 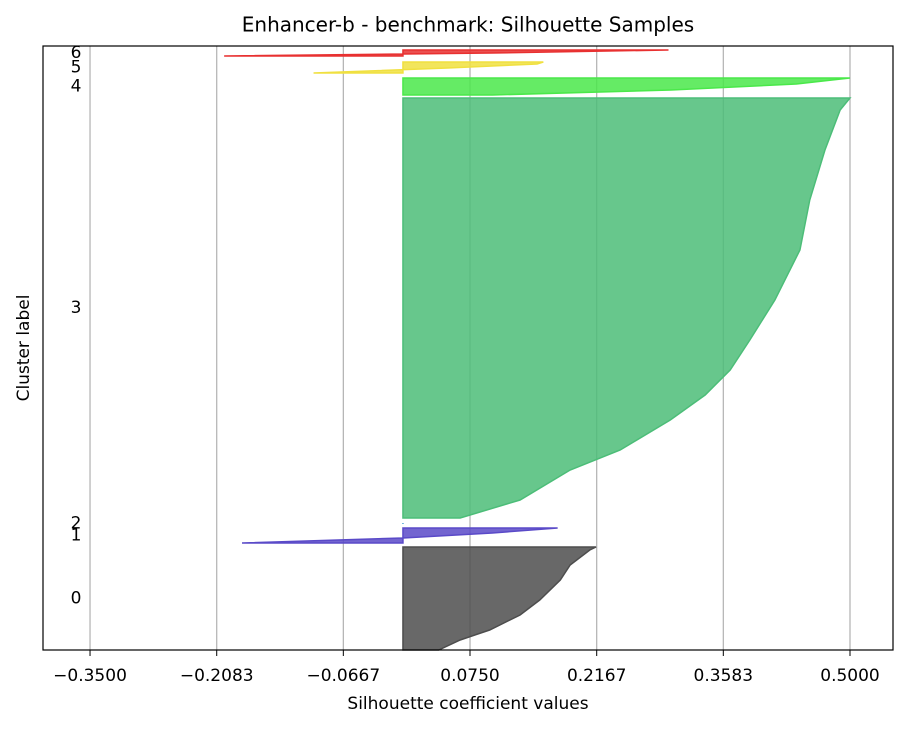 I want to click on x-tick-label: 0.0750, so click(x=469, y=676).